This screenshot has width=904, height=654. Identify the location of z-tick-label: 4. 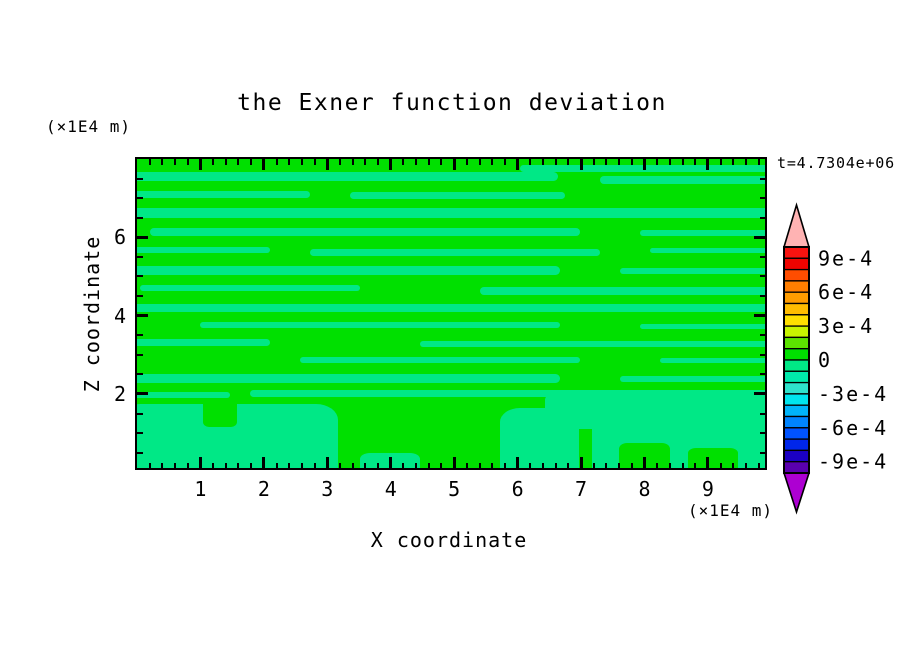
(119, 315).